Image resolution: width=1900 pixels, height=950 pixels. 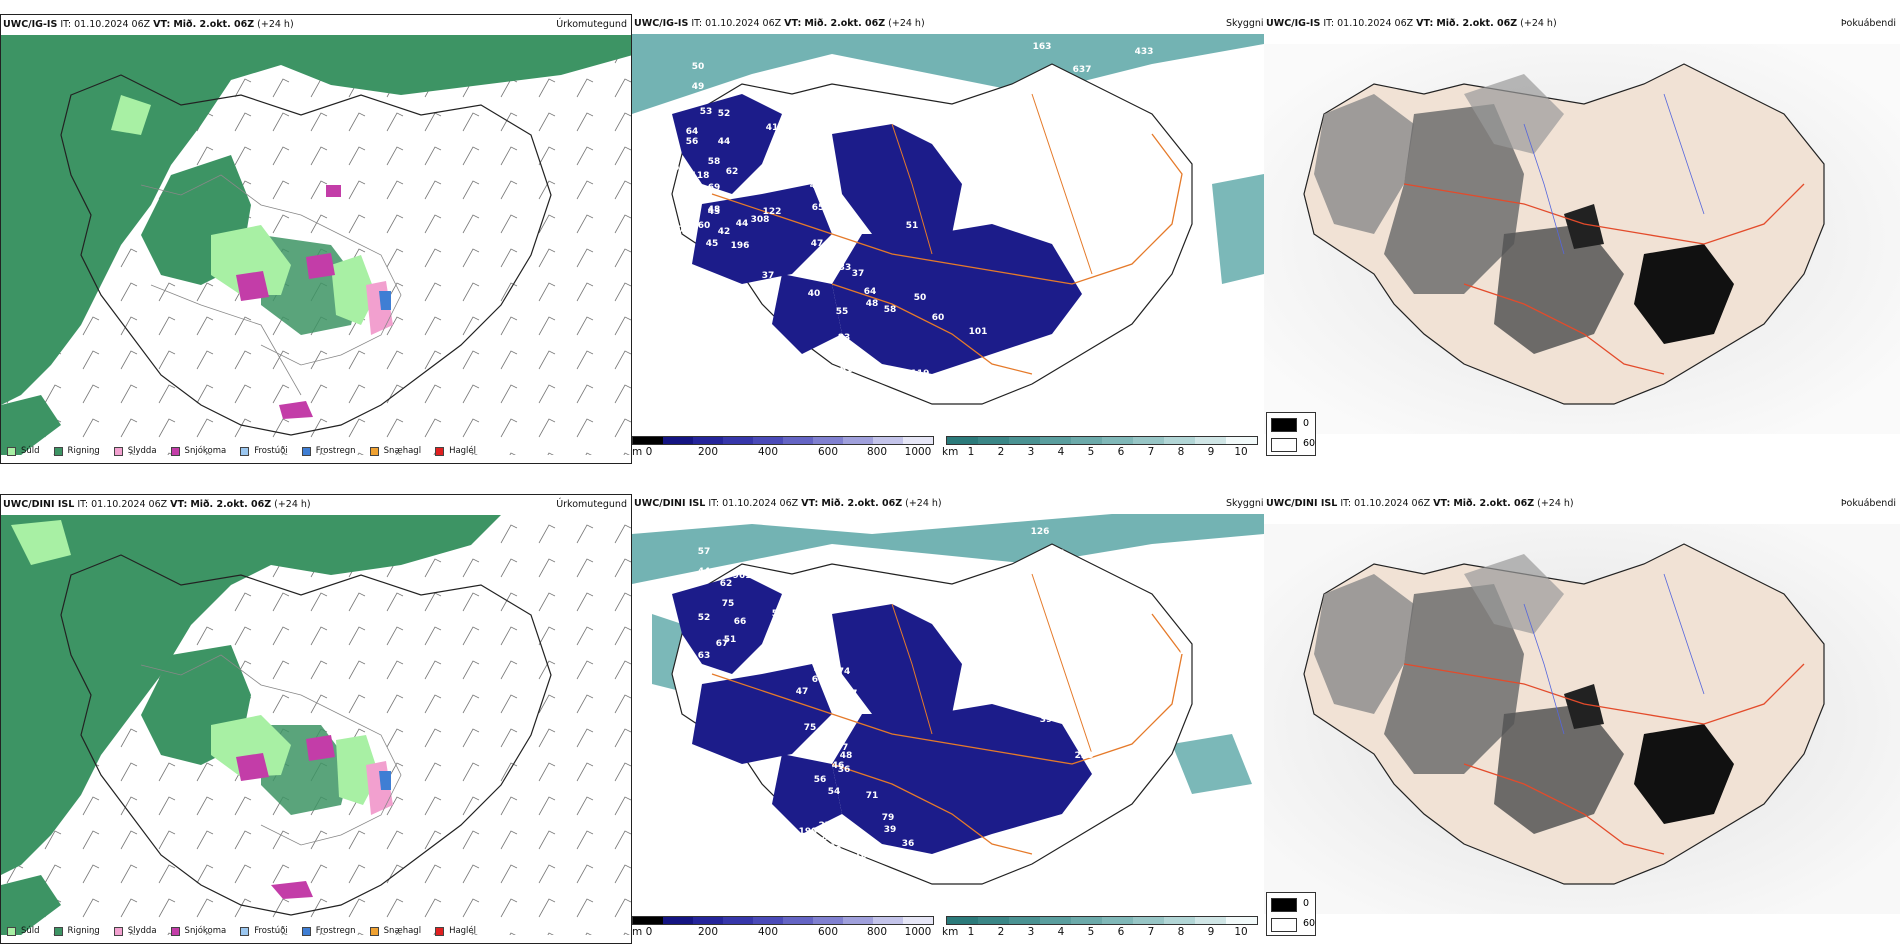 I want to click on cloud-base-label: 44, so click(x=742, y=224).